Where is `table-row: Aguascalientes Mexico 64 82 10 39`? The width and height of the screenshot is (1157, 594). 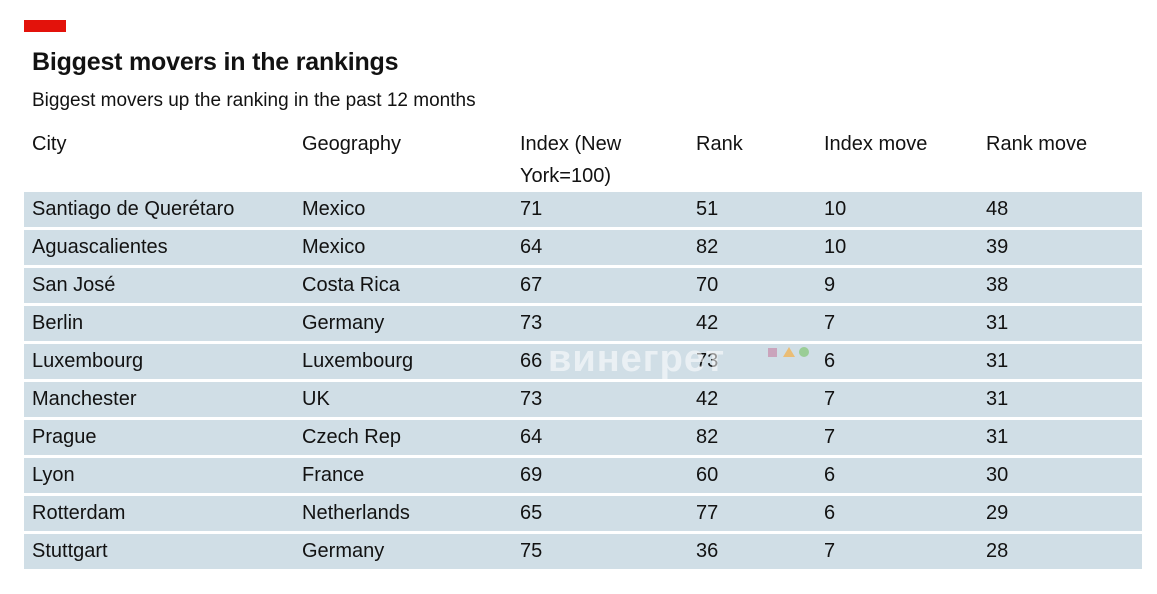 table-row: Aguascalientes Mexico 64 82 10 39 is located at coordinates (583, 247).